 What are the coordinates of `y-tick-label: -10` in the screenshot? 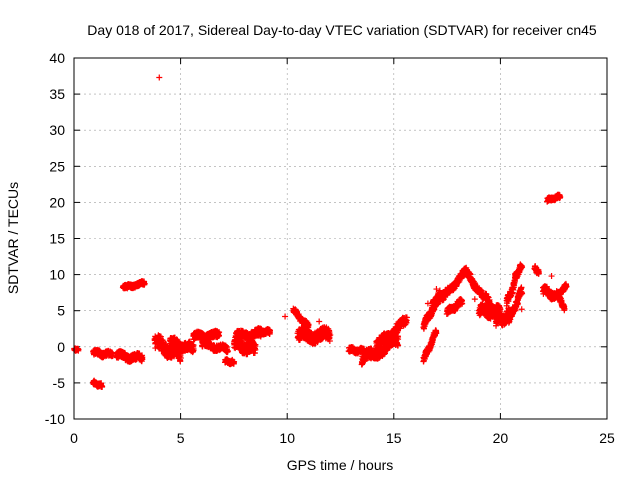 It's located at (55, 419).